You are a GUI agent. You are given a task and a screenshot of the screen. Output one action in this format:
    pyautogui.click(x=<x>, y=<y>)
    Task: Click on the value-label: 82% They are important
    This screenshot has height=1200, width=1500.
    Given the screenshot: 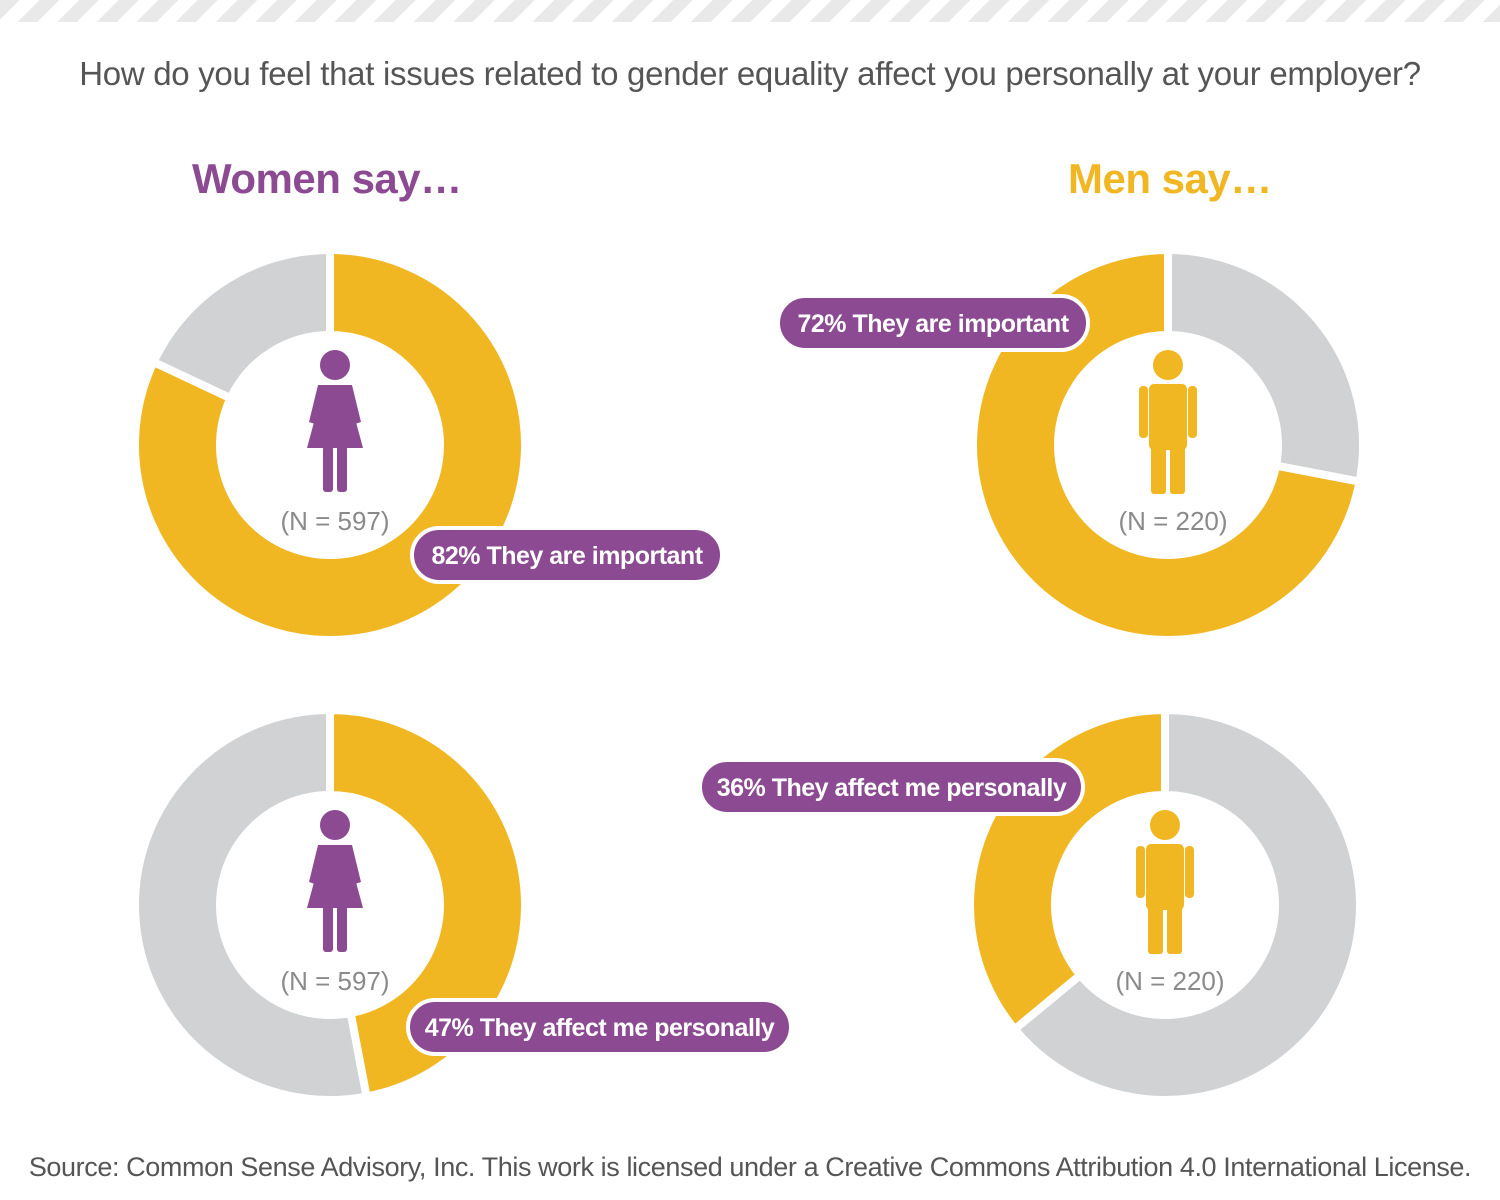 What is the action you would take?
    pyautogui.click(x=567, y=556)
    